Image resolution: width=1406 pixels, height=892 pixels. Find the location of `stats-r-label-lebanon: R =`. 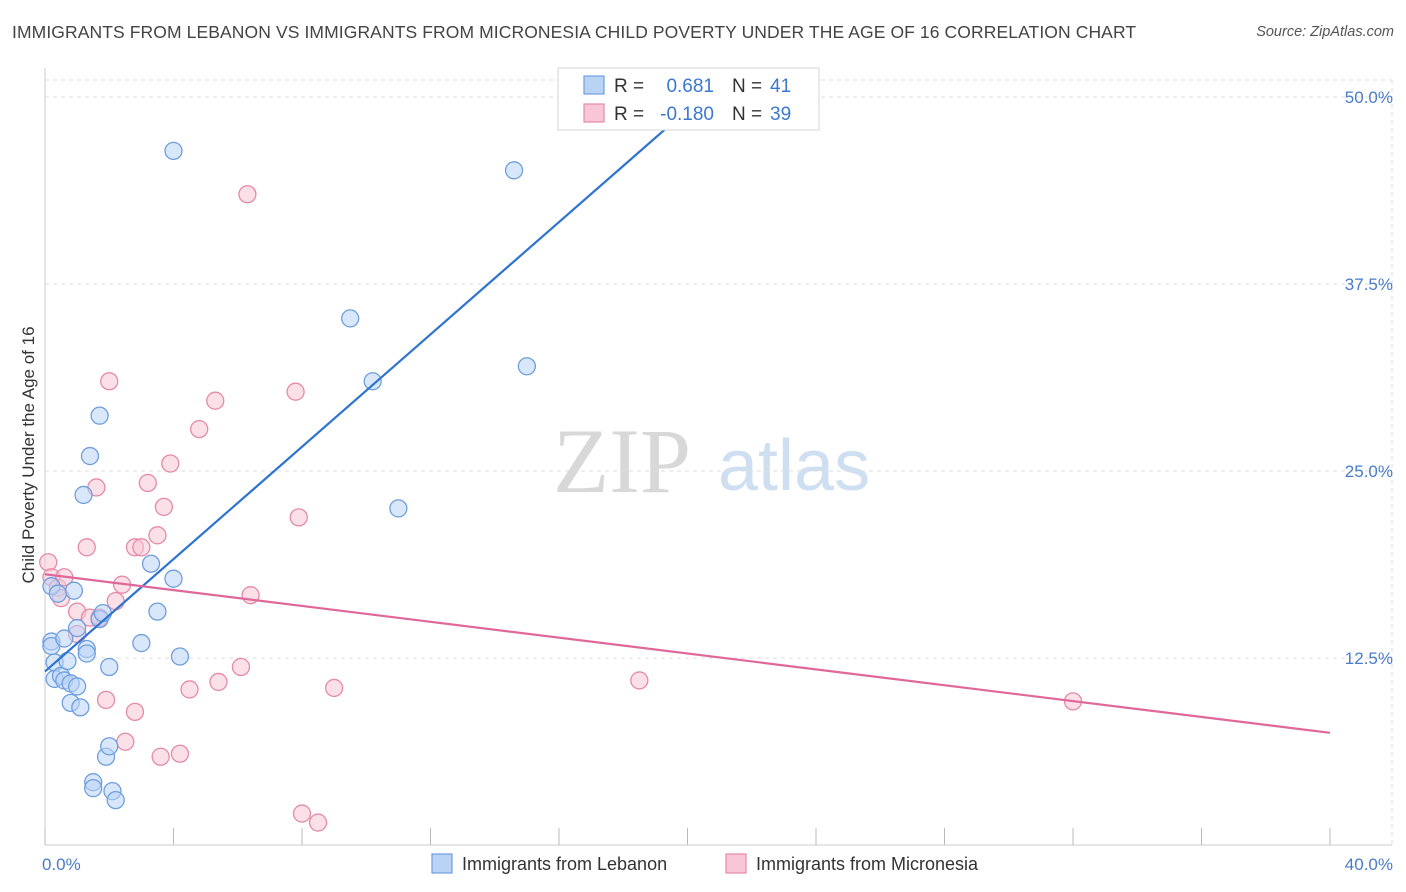

stats-r-label-lebanon: R = is located at coordinates (629, 86).